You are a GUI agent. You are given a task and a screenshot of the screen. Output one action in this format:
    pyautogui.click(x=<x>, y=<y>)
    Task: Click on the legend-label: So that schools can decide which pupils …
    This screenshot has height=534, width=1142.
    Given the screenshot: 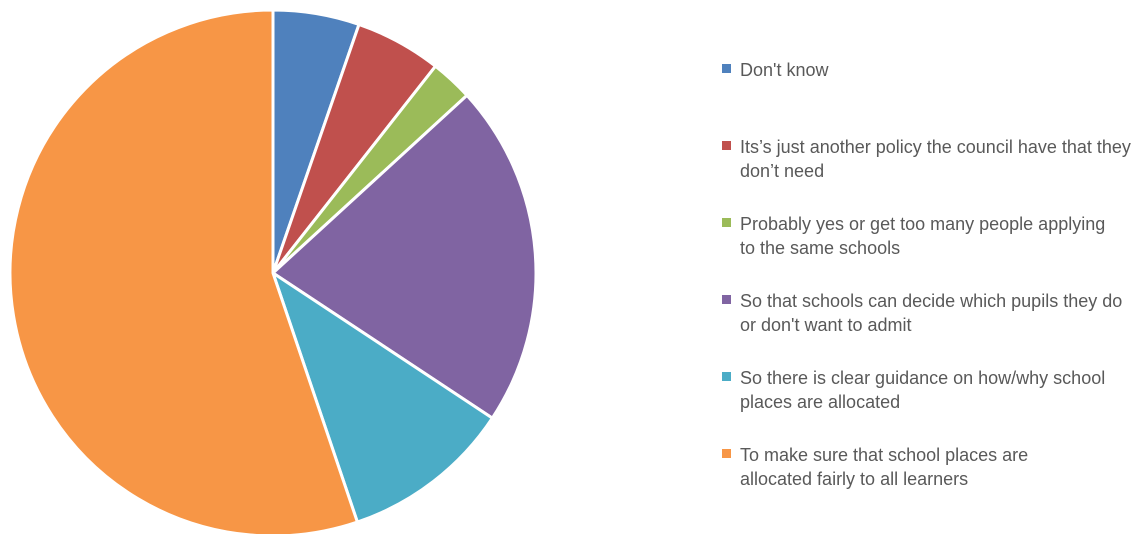 What is the action you would take?
    pyautogui.click(x=931, y=313)
    